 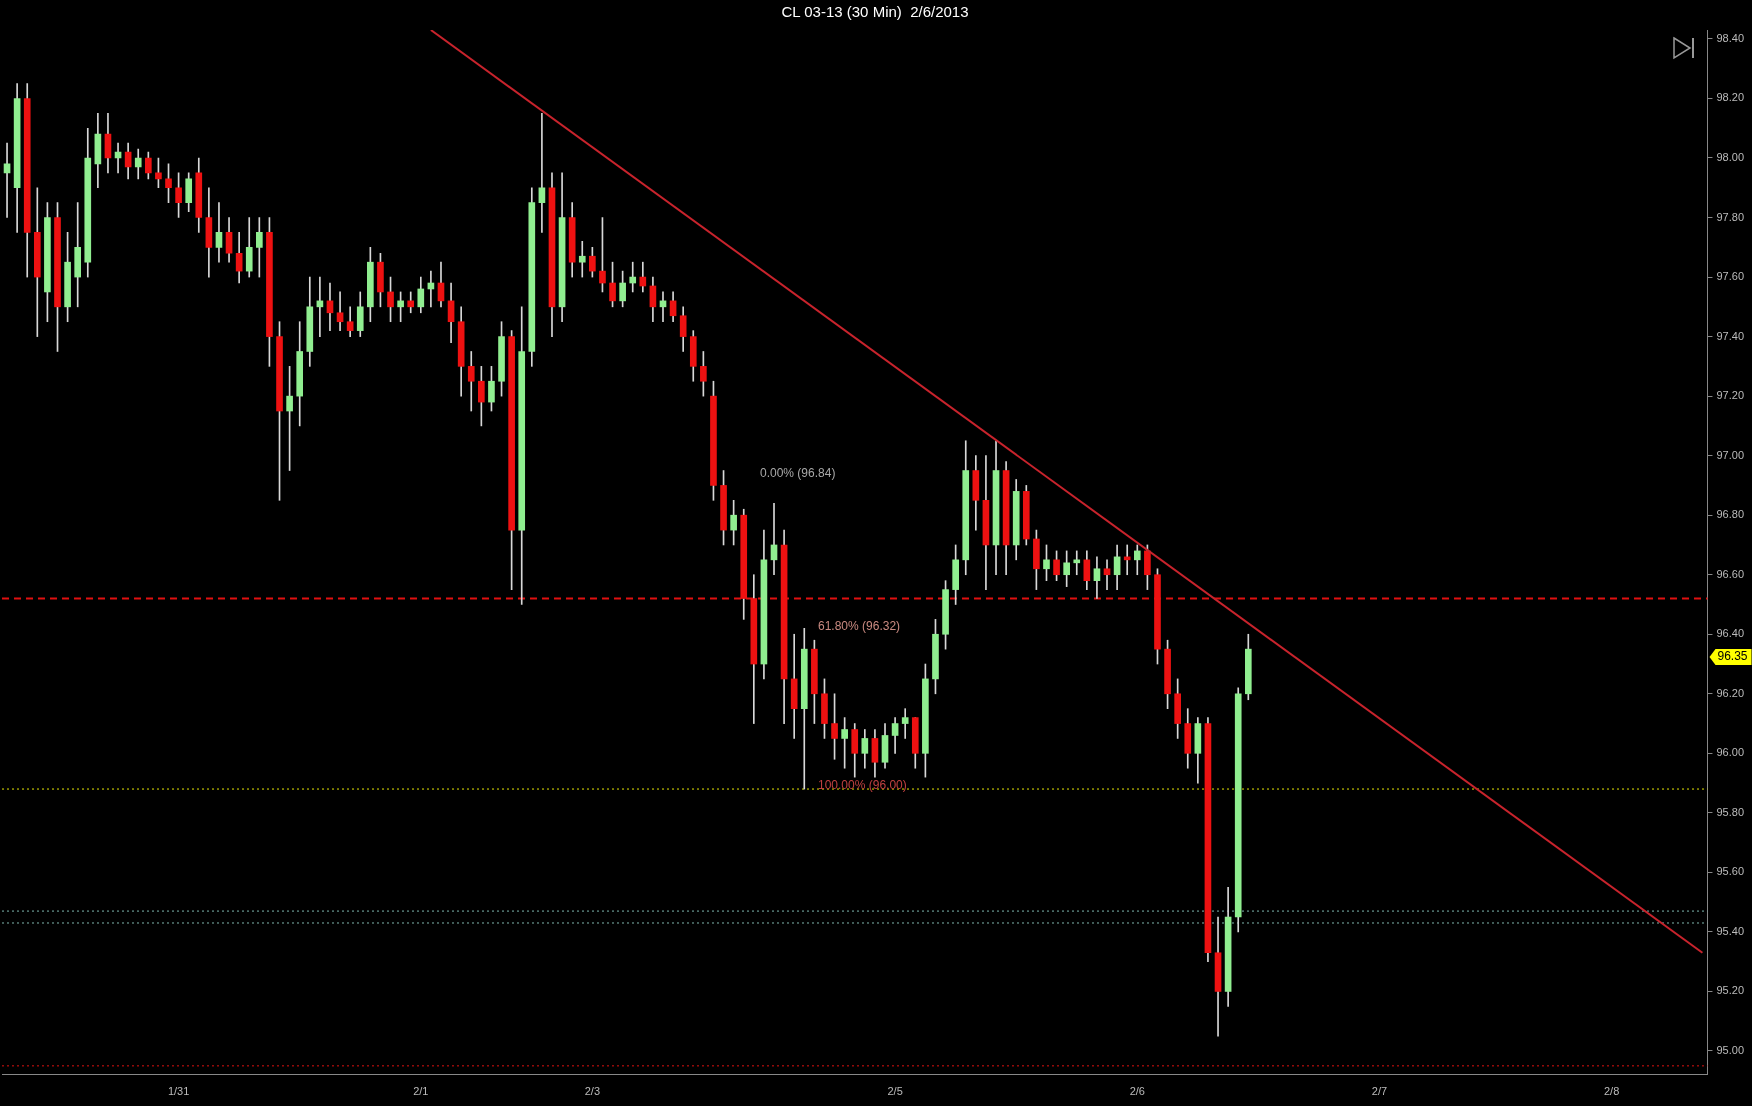 What do you see at coordinates (1730, 37) in the screenshot?
I see `y-tick-label: 98.40` at bounding box center [1730, 37].